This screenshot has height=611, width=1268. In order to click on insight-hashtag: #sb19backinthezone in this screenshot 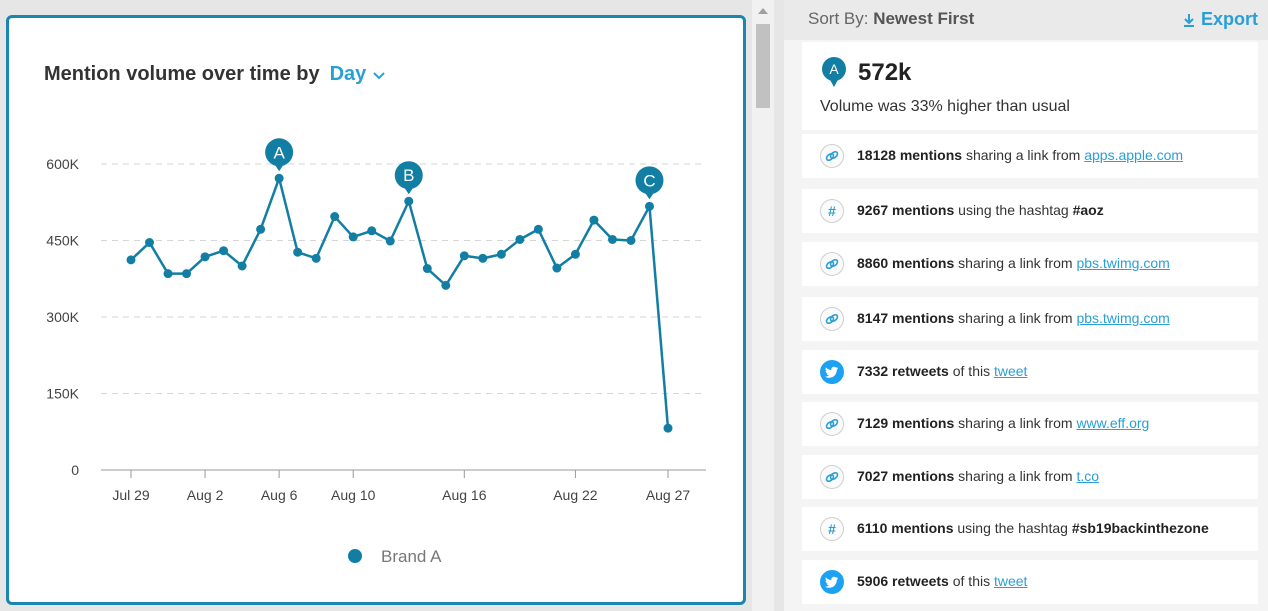, I will do `click(1140, 528)`.